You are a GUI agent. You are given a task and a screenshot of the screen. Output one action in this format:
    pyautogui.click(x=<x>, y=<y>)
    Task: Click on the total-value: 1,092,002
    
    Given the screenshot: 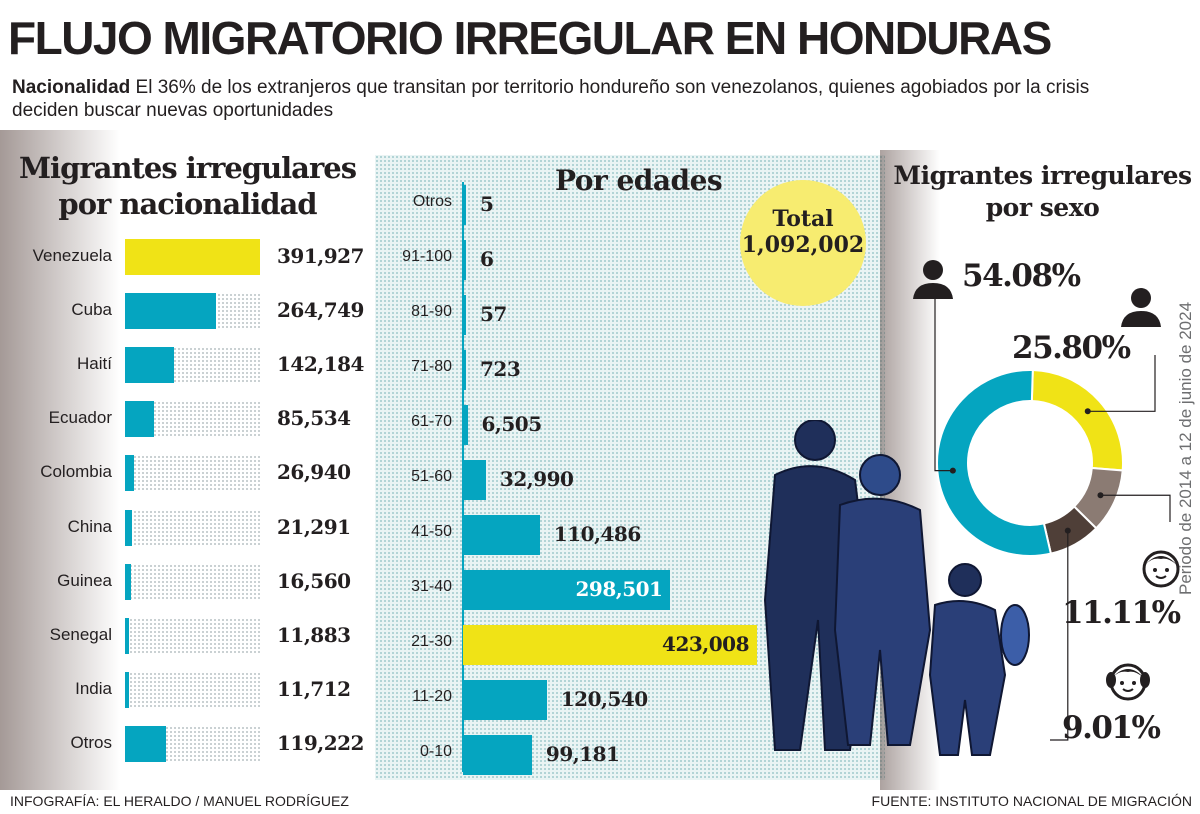 What is the action you would take?
    pyautogui.click(x=803, y=245)
    